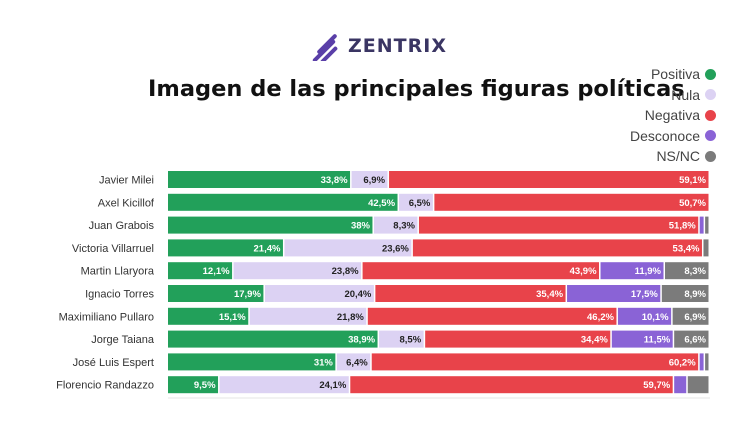 This screenshot has width=742, height=422. I want to click on data-label: 46,2%, so click(600, 317).